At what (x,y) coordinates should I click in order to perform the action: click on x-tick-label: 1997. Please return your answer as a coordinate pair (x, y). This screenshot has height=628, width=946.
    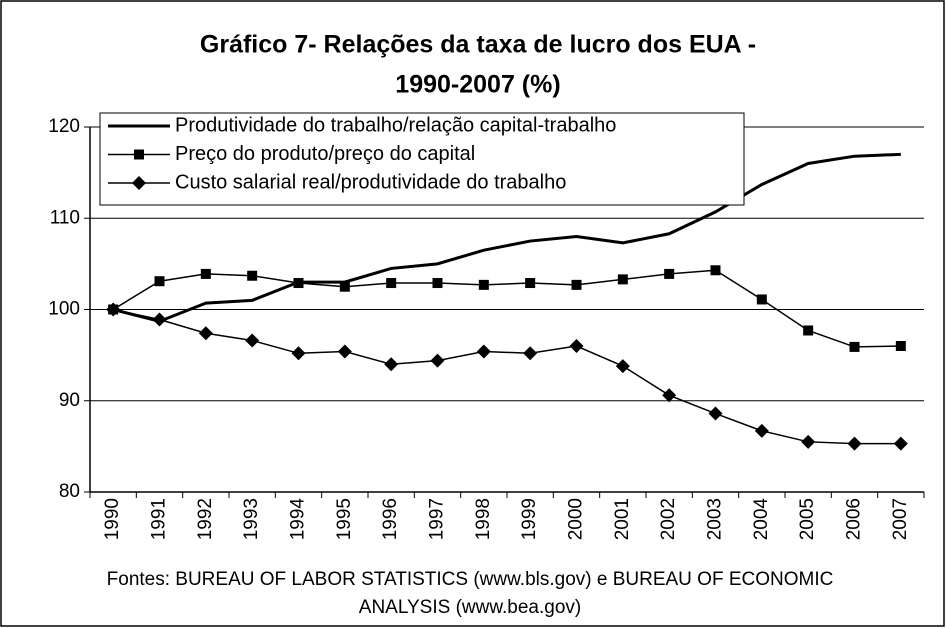
    Looking at the image, I should click on (437, 519).